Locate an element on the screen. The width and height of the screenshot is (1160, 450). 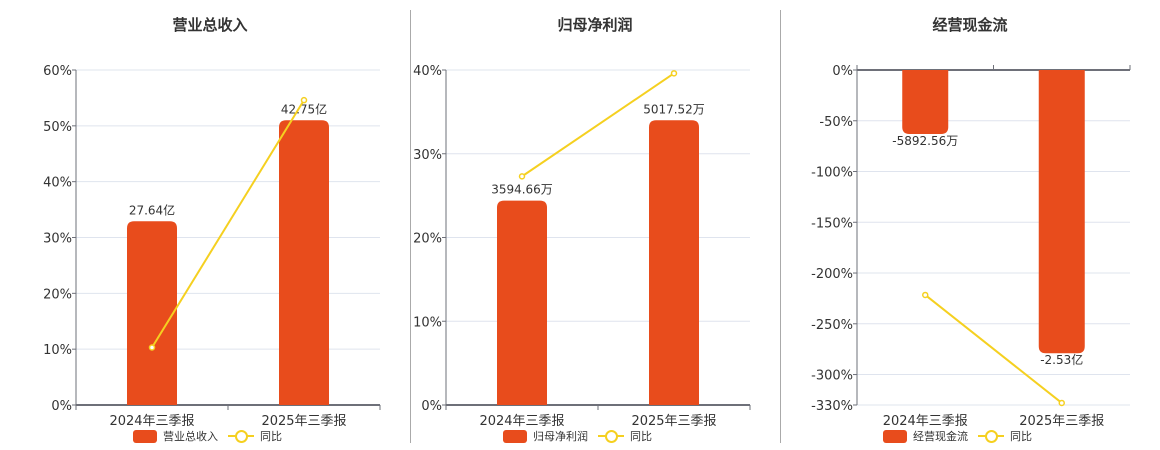
bar-value-label: 27.64亿 is located at coordinates (152, 209).